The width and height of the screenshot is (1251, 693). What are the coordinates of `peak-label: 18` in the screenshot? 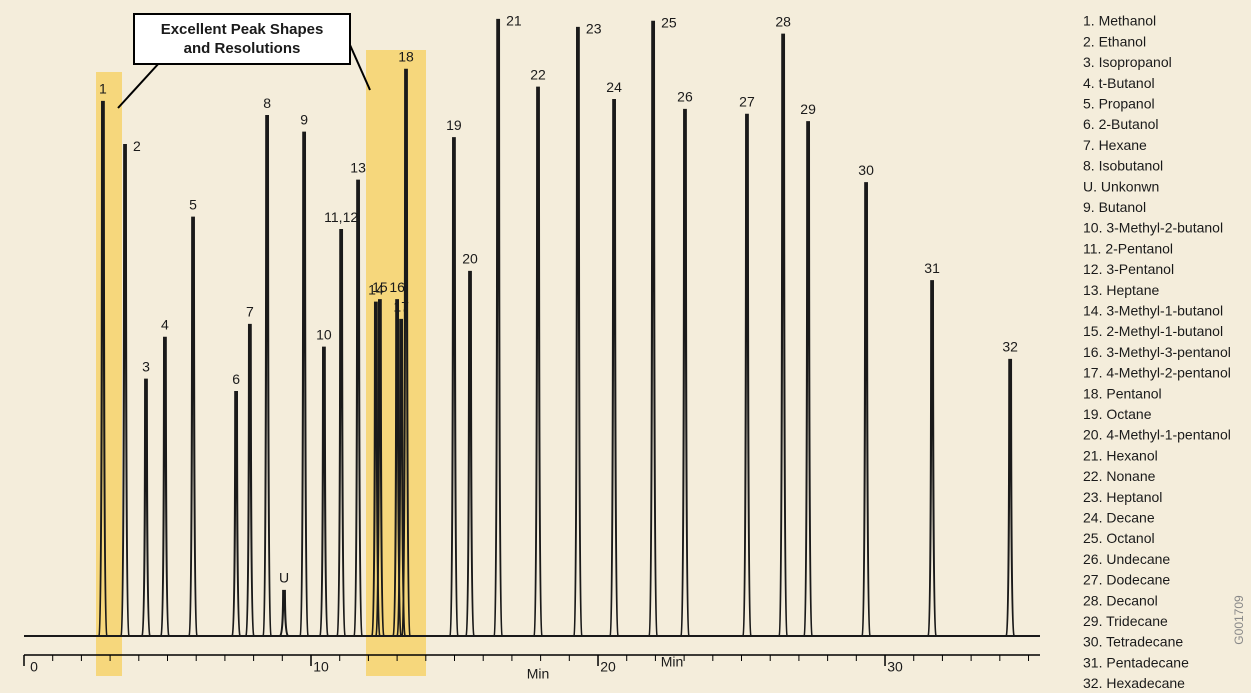 It's located at (406, 57).